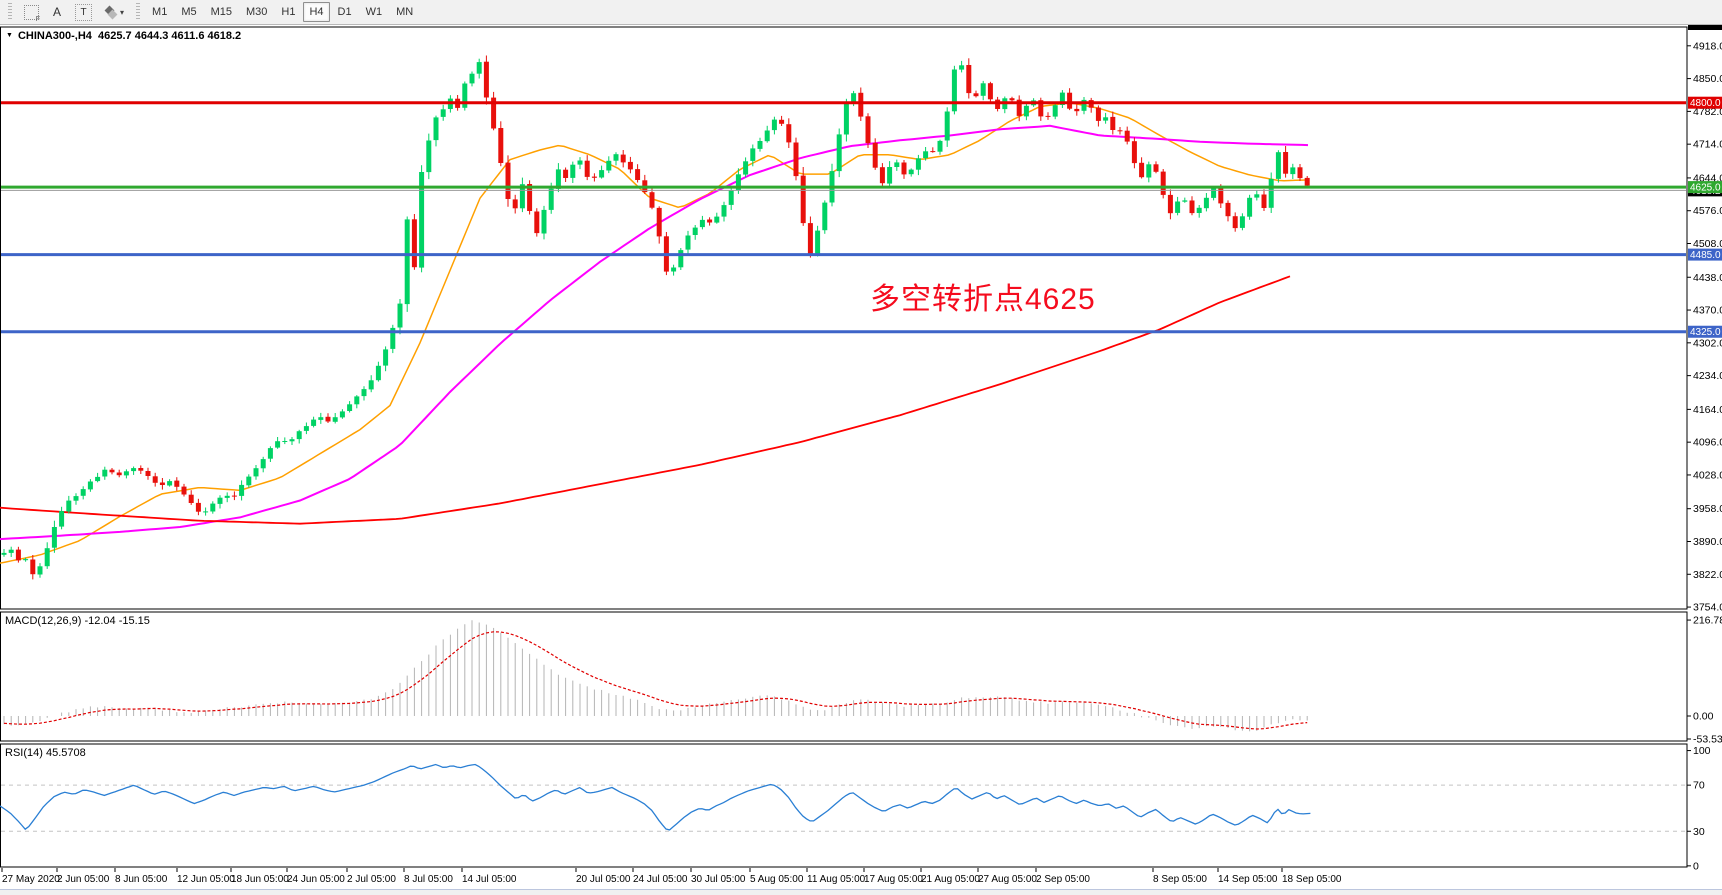  Describe the element at coordinates (1007, 879) in the screenshot. I see `time-tick-label: 27 Aug 05:00` at that location.